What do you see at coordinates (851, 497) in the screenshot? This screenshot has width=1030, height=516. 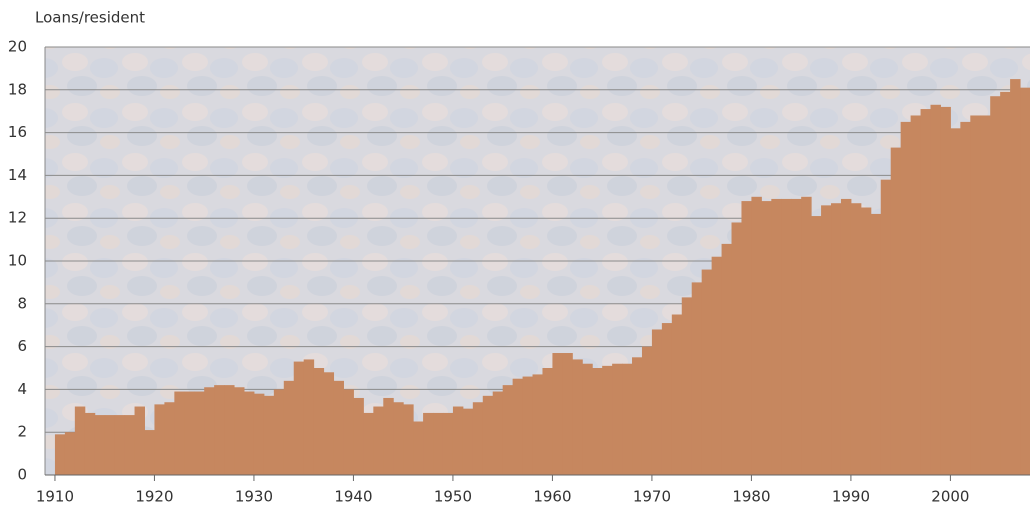 I see `x-tick-label: 1990` at bounding box center [851, 497].